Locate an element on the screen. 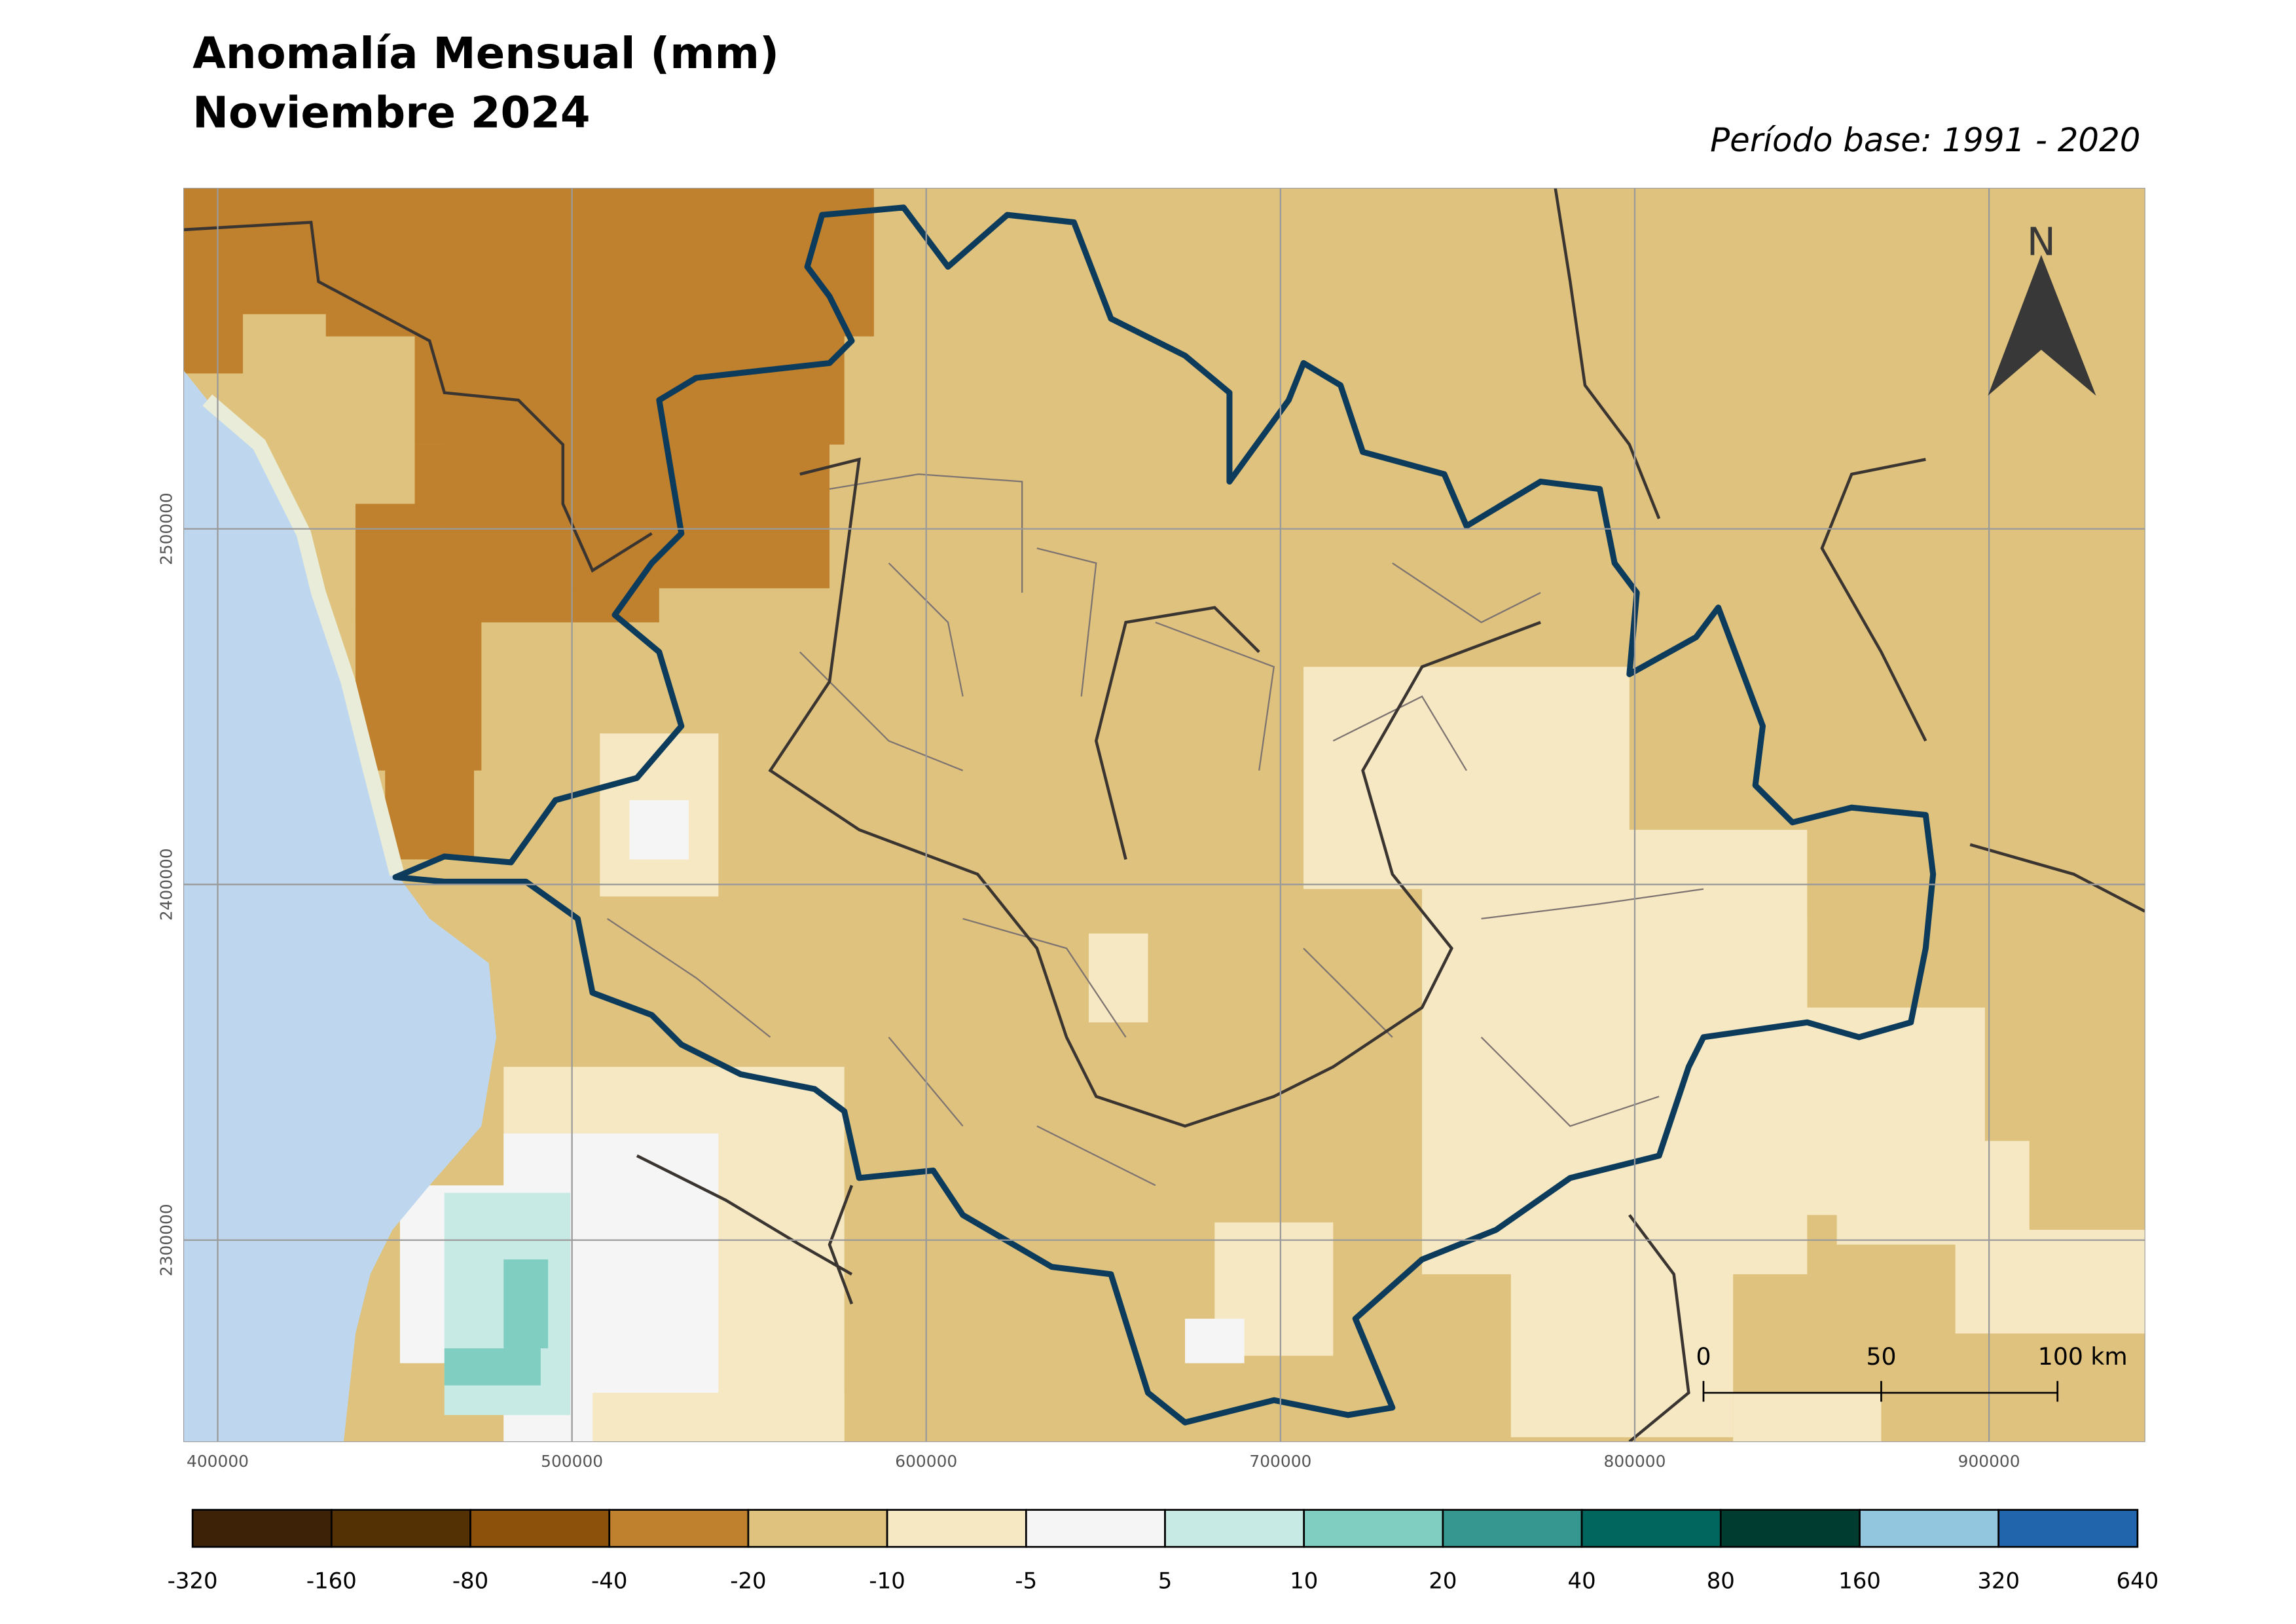 This screenshot has width=2296, height=1624. scale-label: 50 is located at coordinates (1881, 1356).